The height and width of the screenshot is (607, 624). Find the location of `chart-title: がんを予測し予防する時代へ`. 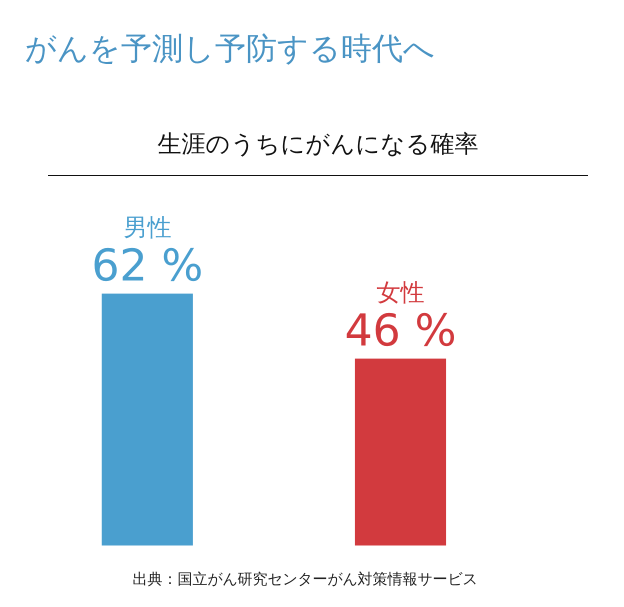

chart-title: がんを予測し予防する時代へ is located at coordinates (229, 49).